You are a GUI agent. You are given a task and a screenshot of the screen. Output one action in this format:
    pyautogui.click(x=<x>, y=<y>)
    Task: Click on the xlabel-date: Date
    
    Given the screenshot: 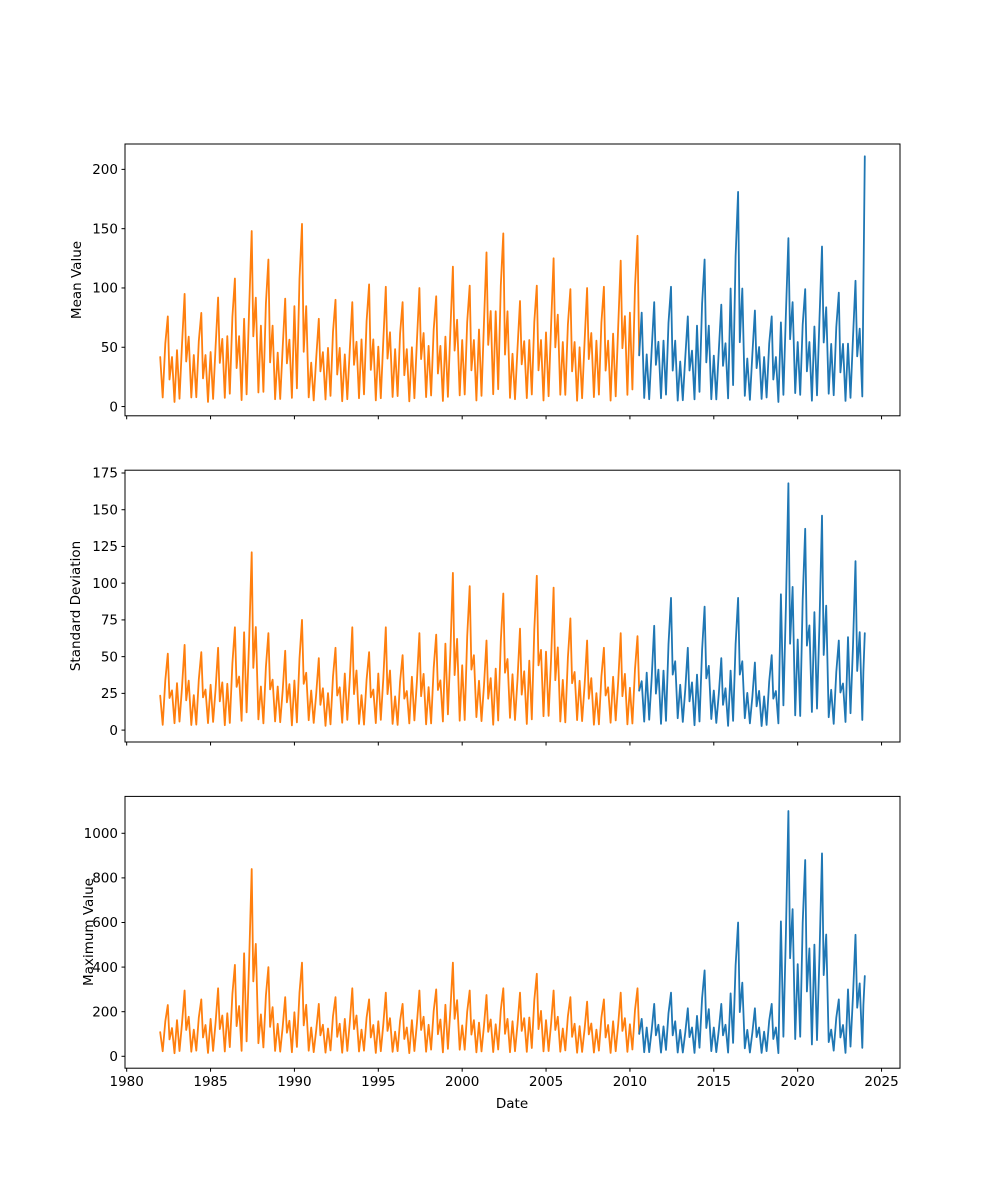 What is the action you would take?
    pyautogui.click(x=512, y=1104)
    